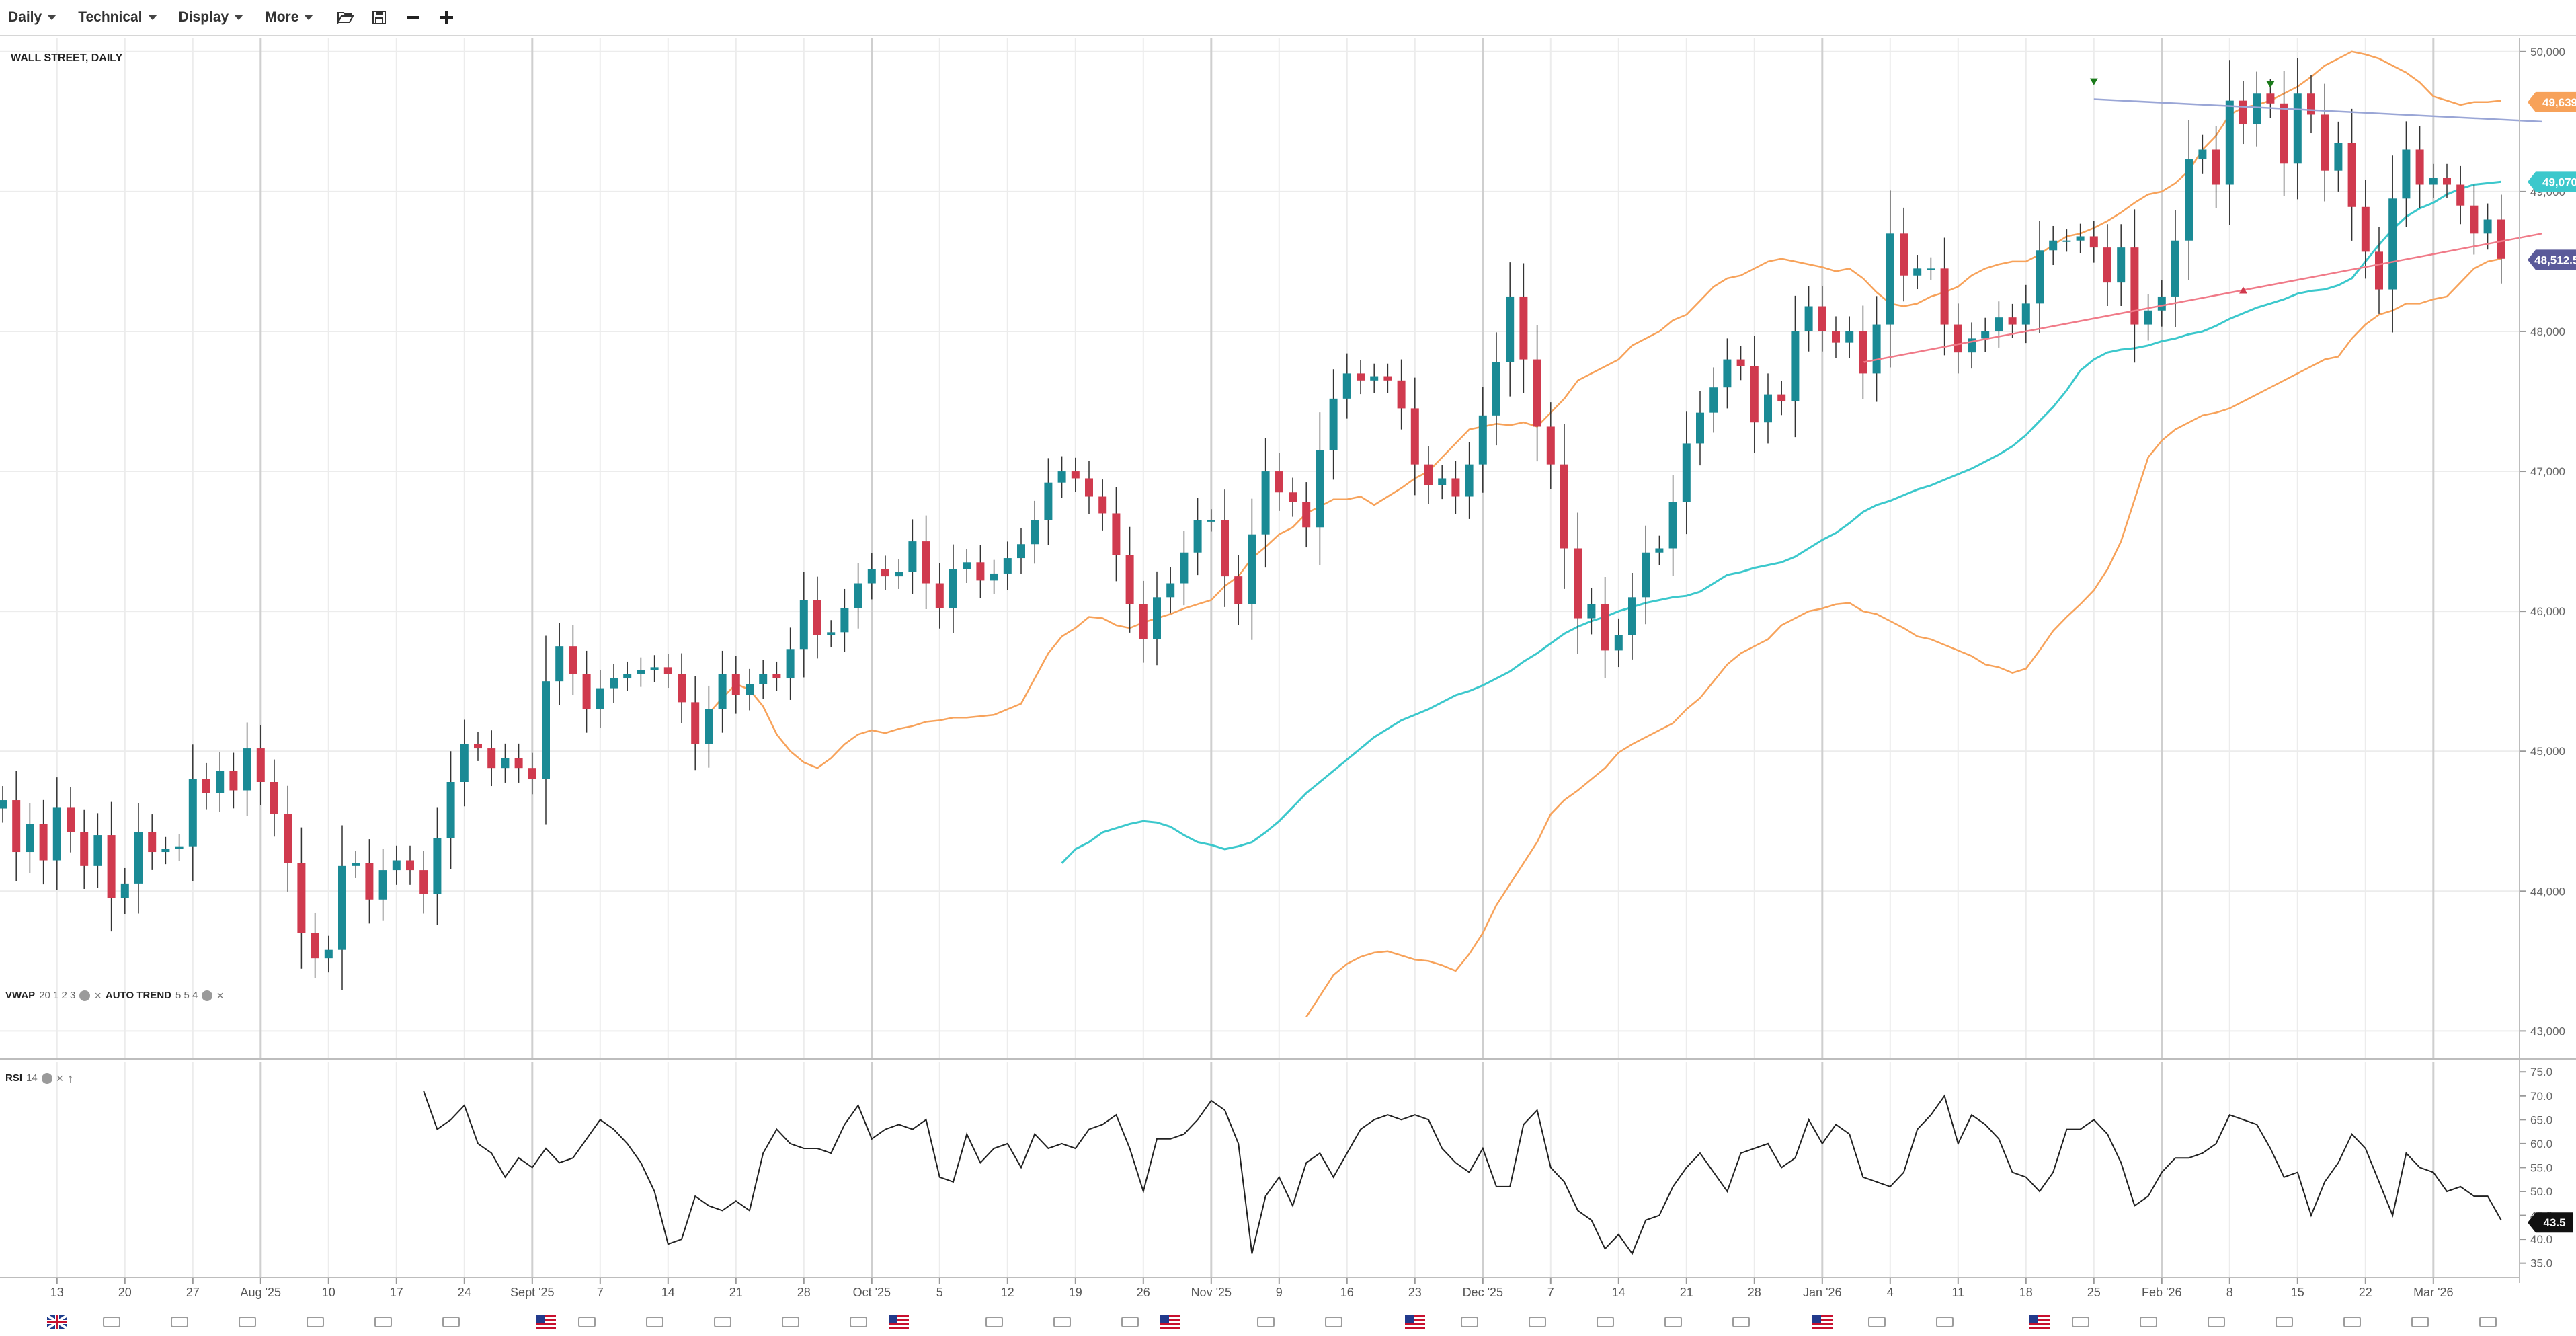 Image resolution: width=2576 pixels, height=1336 pixels. I want to click on zoom-in-icon, so click(446, 17).